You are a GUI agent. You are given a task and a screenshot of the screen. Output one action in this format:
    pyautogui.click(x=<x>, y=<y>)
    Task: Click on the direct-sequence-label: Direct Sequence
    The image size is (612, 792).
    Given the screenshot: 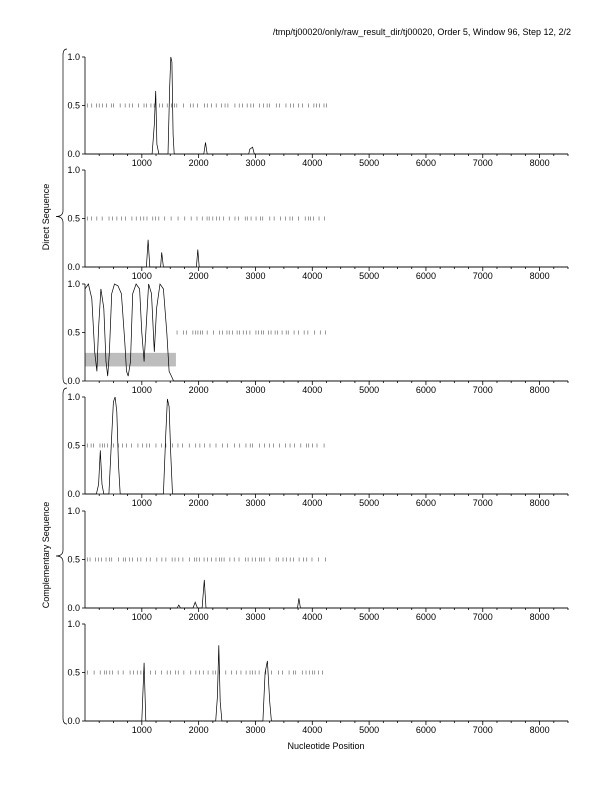 What is the action you would take?
    pyautogui.click(x=46, y=217)
    